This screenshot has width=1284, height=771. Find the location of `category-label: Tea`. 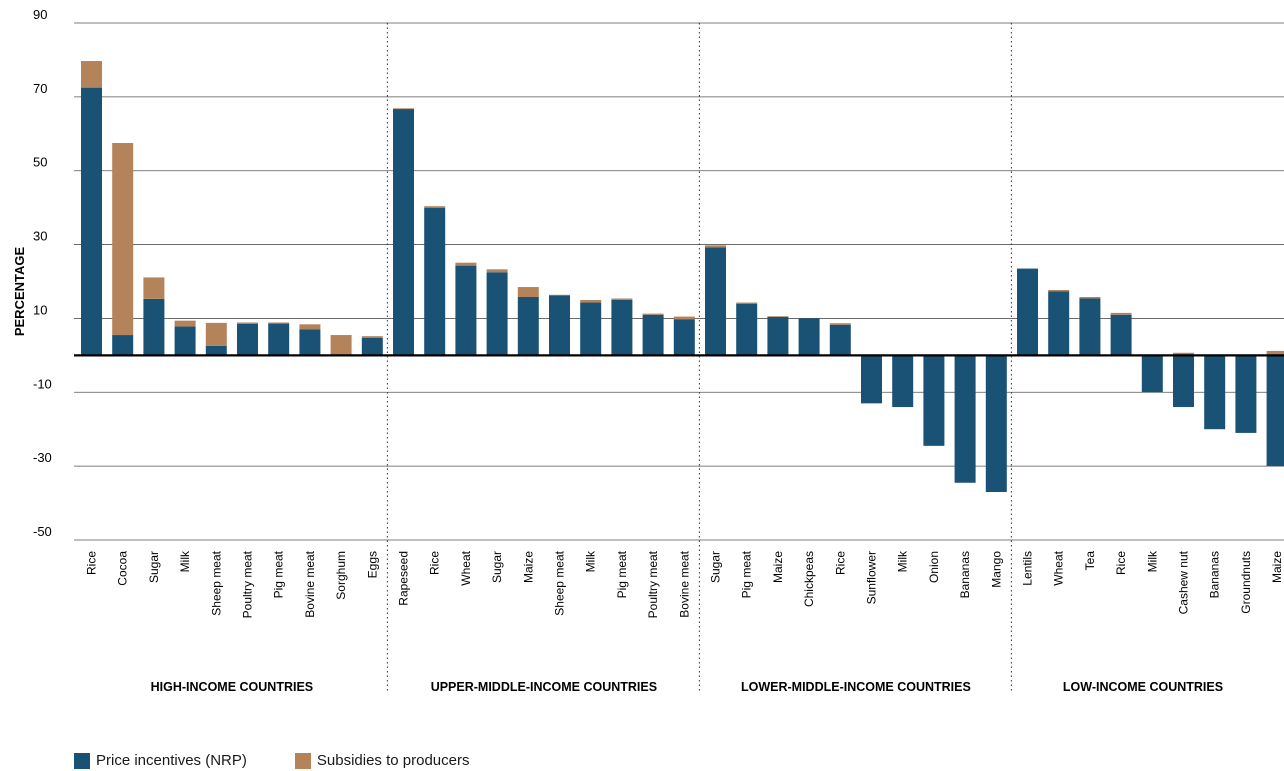

category-label: Tea is located at coordinates (1090, 561).